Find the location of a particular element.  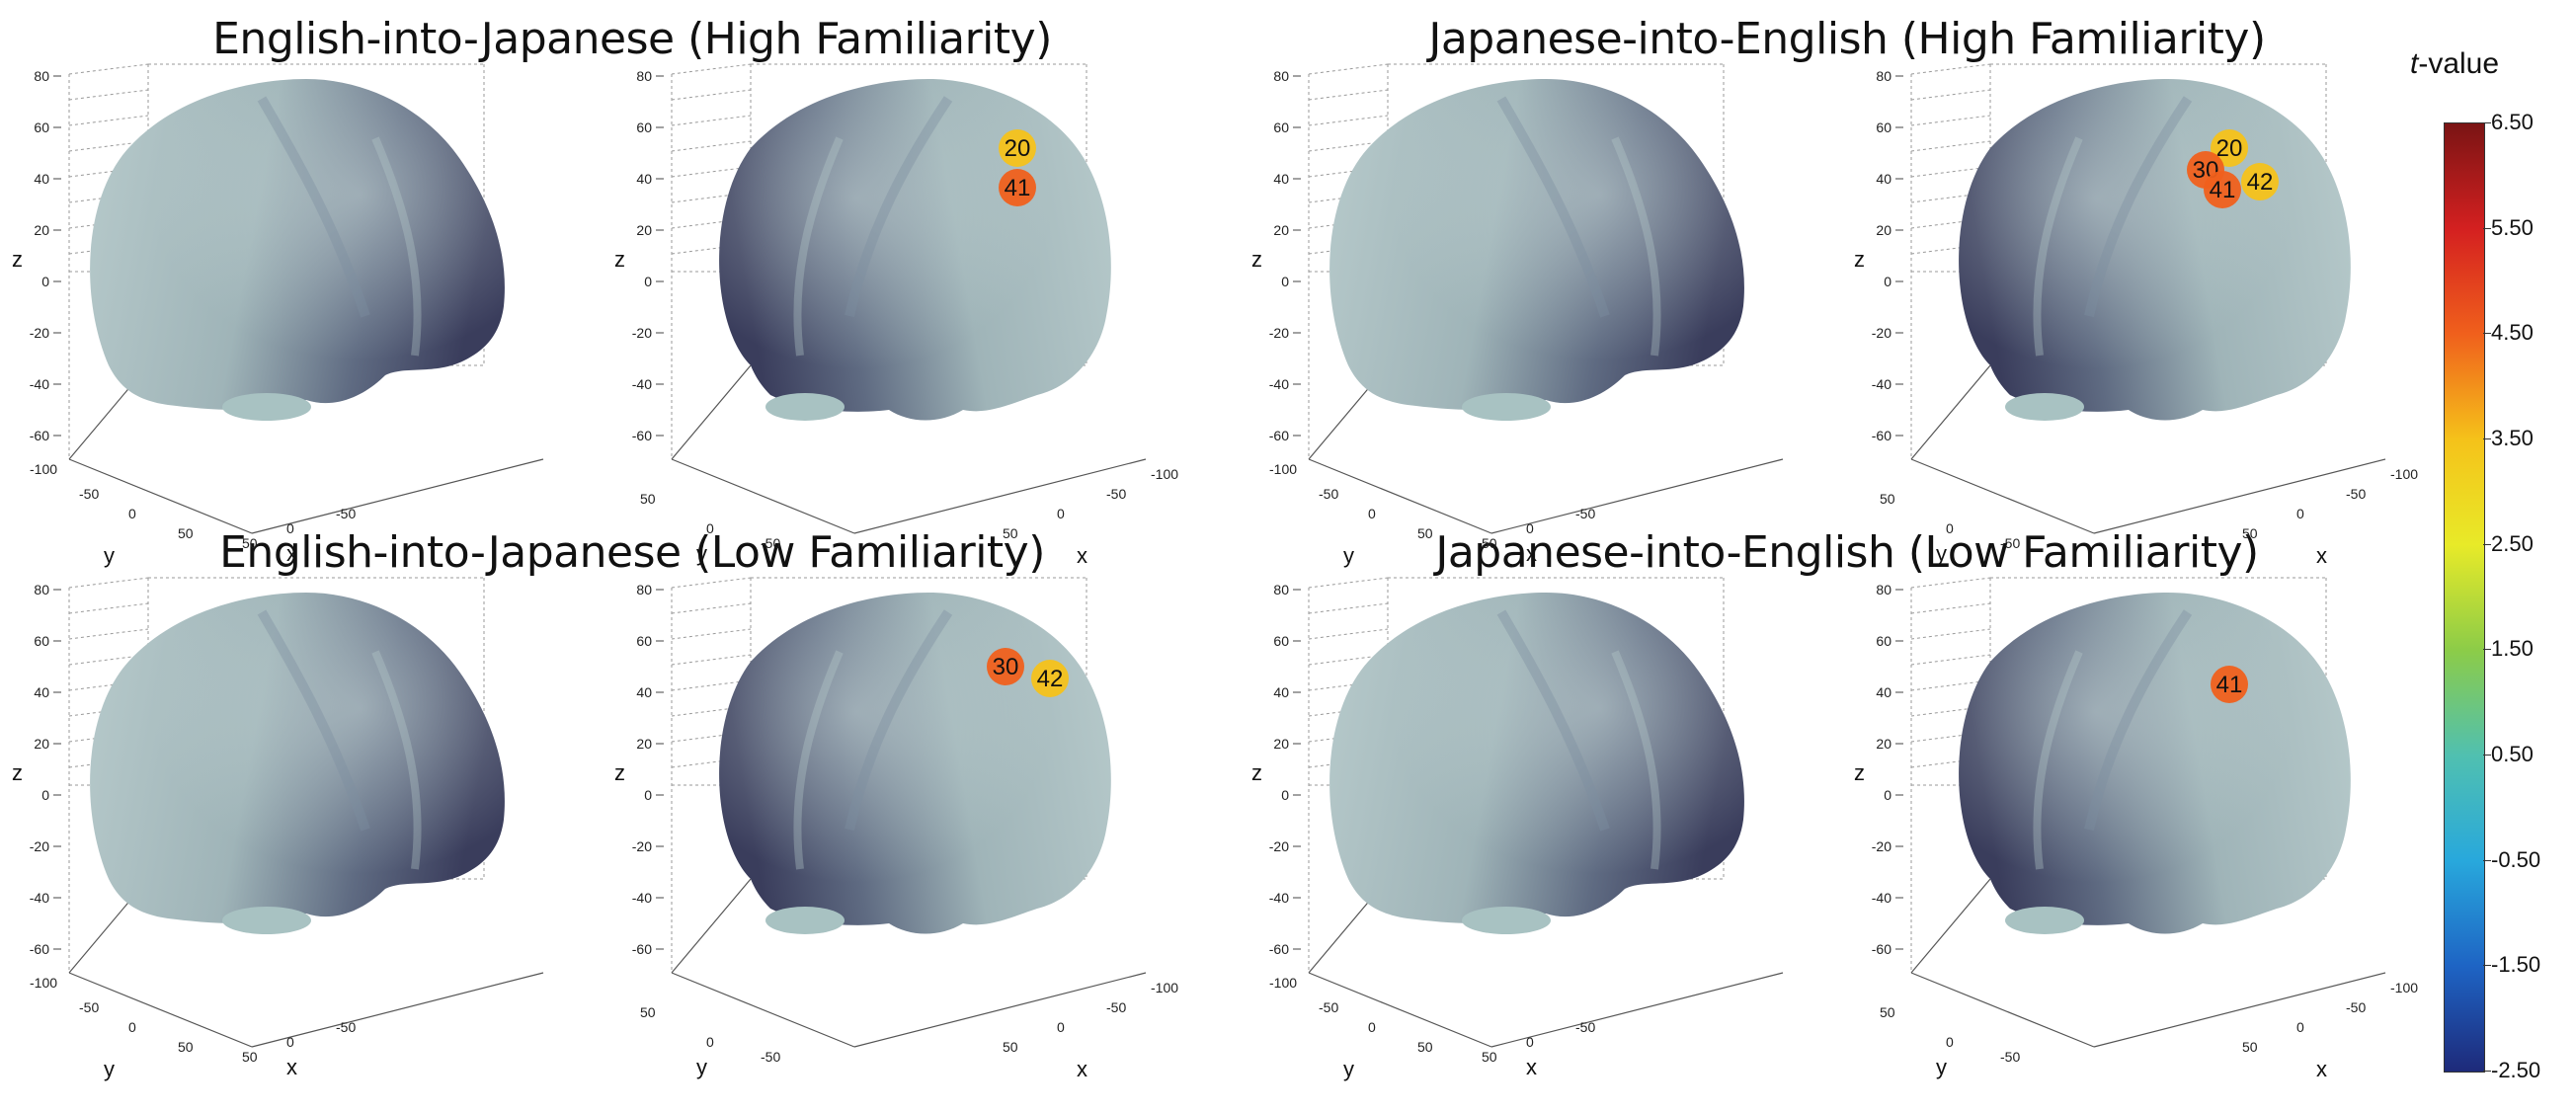

y-tick-label: 0 is located at coordinates (132, 513).